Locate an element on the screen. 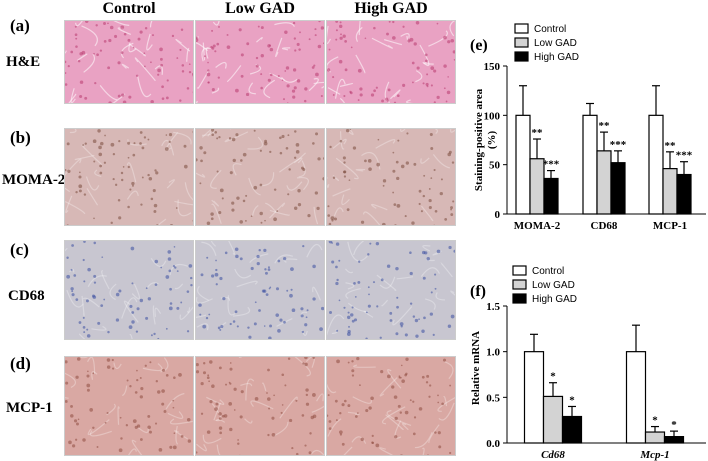 The image size is (708, 461). micrograph-moma-high-gad is located at coordinates (391, 177).